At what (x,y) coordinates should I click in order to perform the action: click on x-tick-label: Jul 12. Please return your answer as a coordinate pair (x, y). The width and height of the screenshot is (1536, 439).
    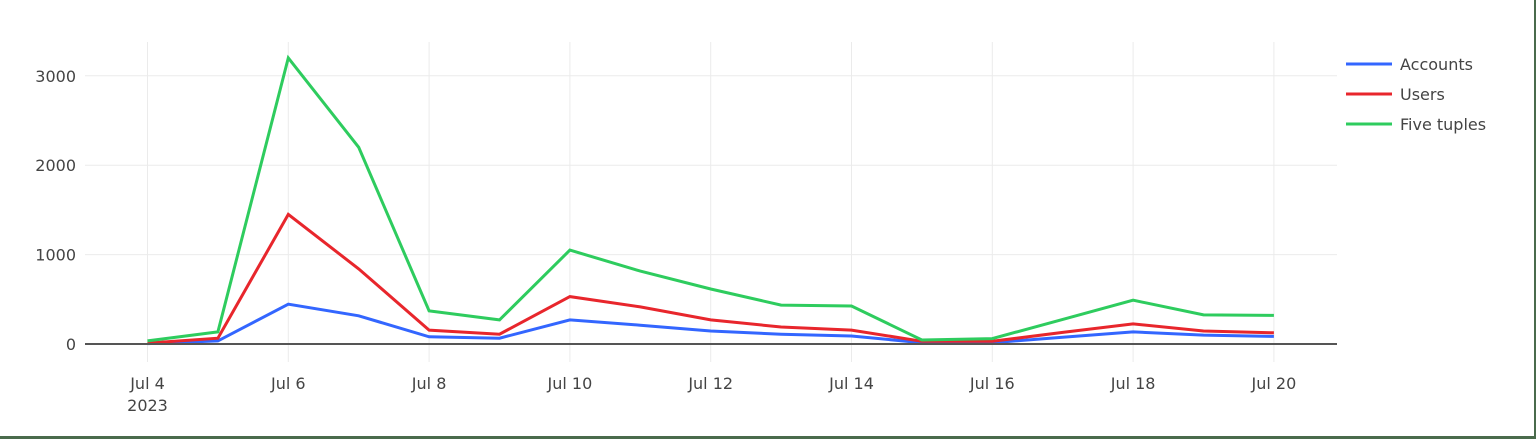
    Looking at the image, I should click on (710, 383).